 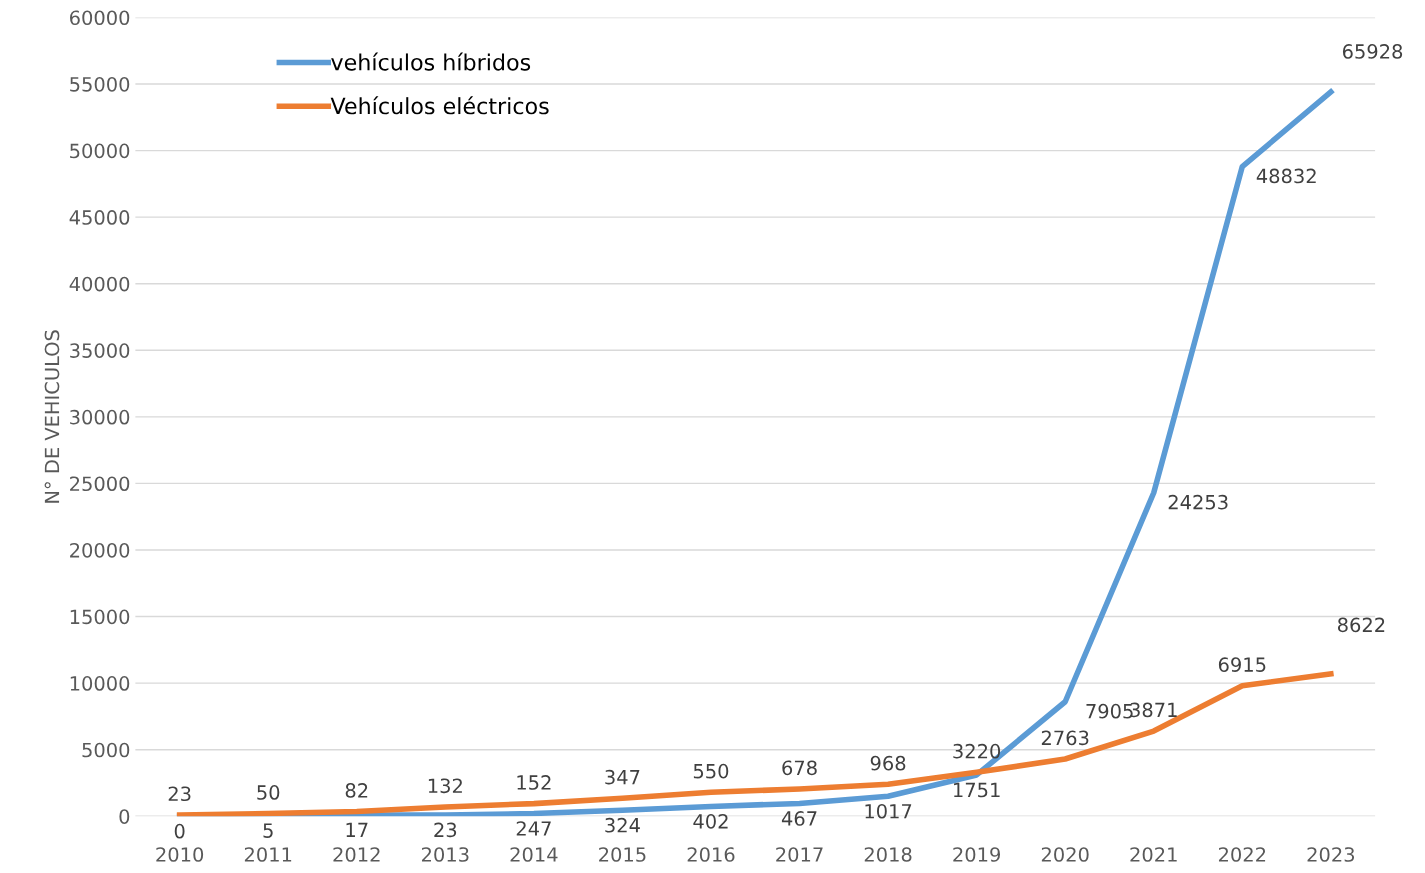 I want to click on y-tick-label: 30000, so click(x=100, y=417).